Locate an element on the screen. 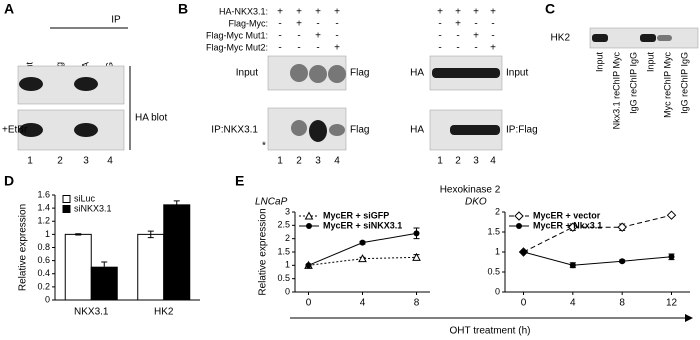 This screenshot has width=700, height=340. row-label: IP:Flag is located at coordinates (522, 130).